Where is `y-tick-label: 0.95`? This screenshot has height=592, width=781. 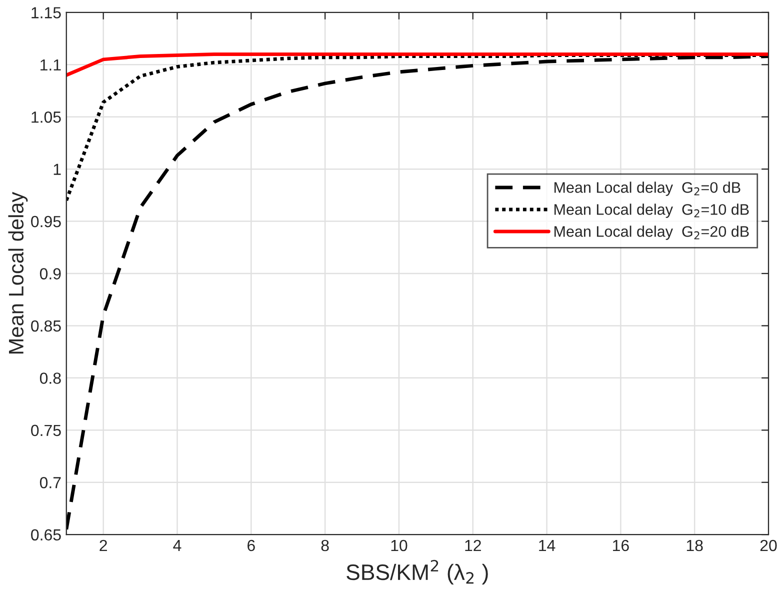 y-tick-label: 0.95 is located at coordinates (46, 222).